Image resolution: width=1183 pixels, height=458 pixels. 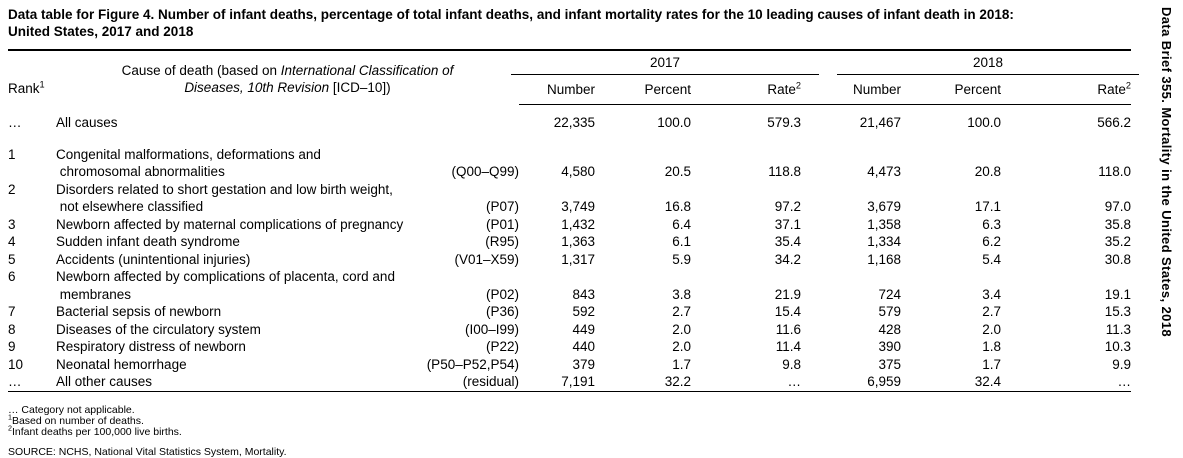 I want to click on icd-code-label: (P01), so click(x=502, y=224).